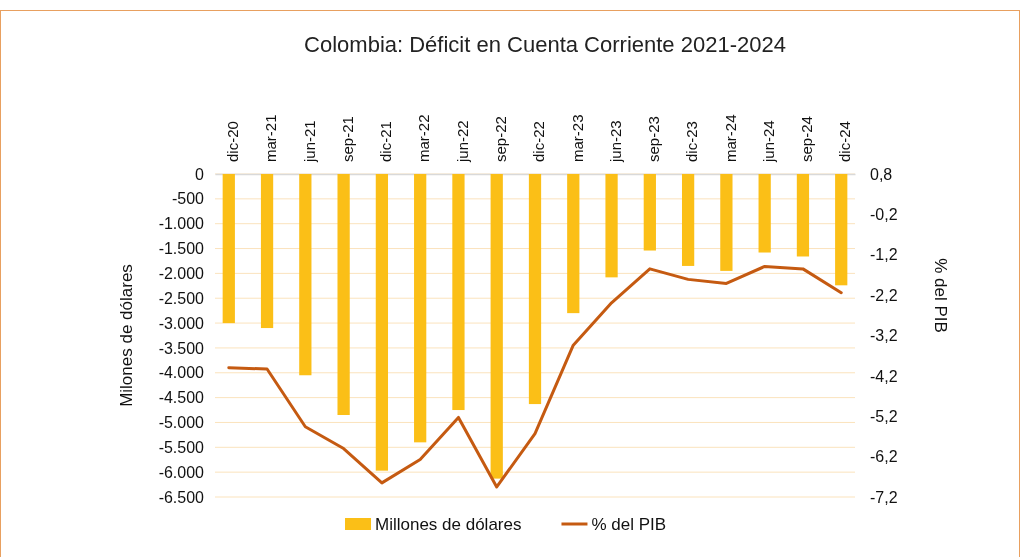 The height and width of the screenshot is (557, 1020). What do you see at coordinates (386, 141) in the screenshot?
I see `x-tick-label: dic-21` at bounding box center [386, 141].